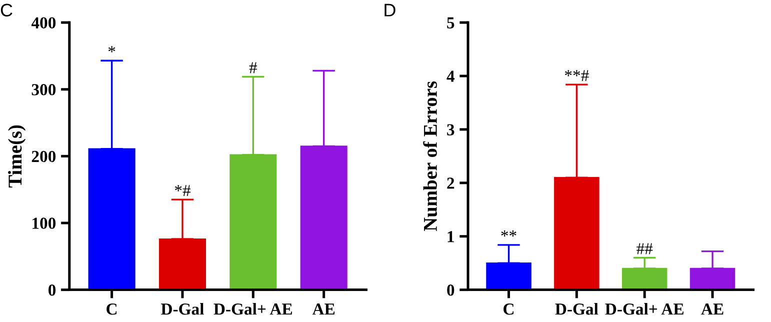 This screenshot has width=771, height=322. I want to click on y-tick-label: 3, so click(450, 130).